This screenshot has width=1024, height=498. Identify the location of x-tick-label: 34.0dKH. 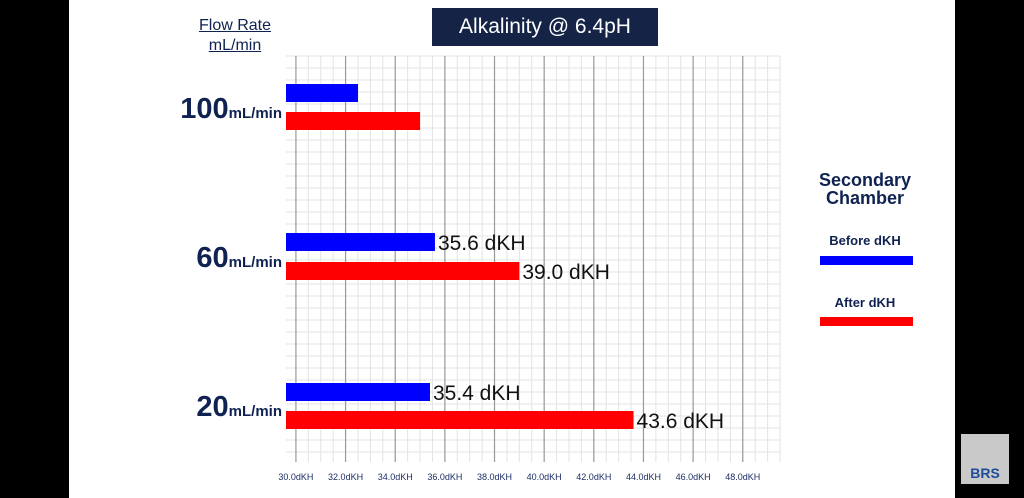
(395, 477).